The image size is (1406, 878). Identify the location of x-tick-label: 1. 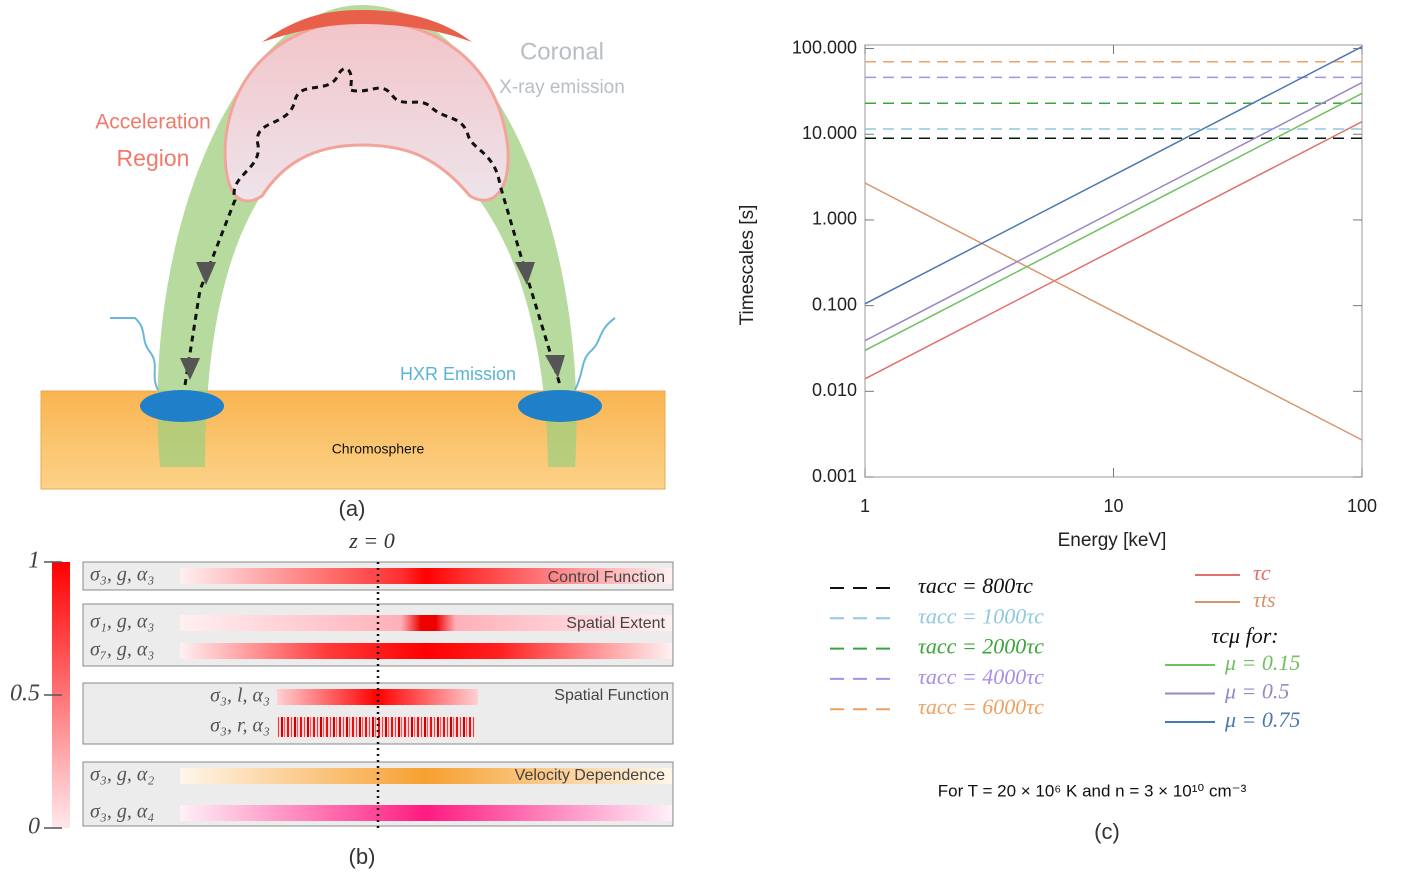
(865, 506).